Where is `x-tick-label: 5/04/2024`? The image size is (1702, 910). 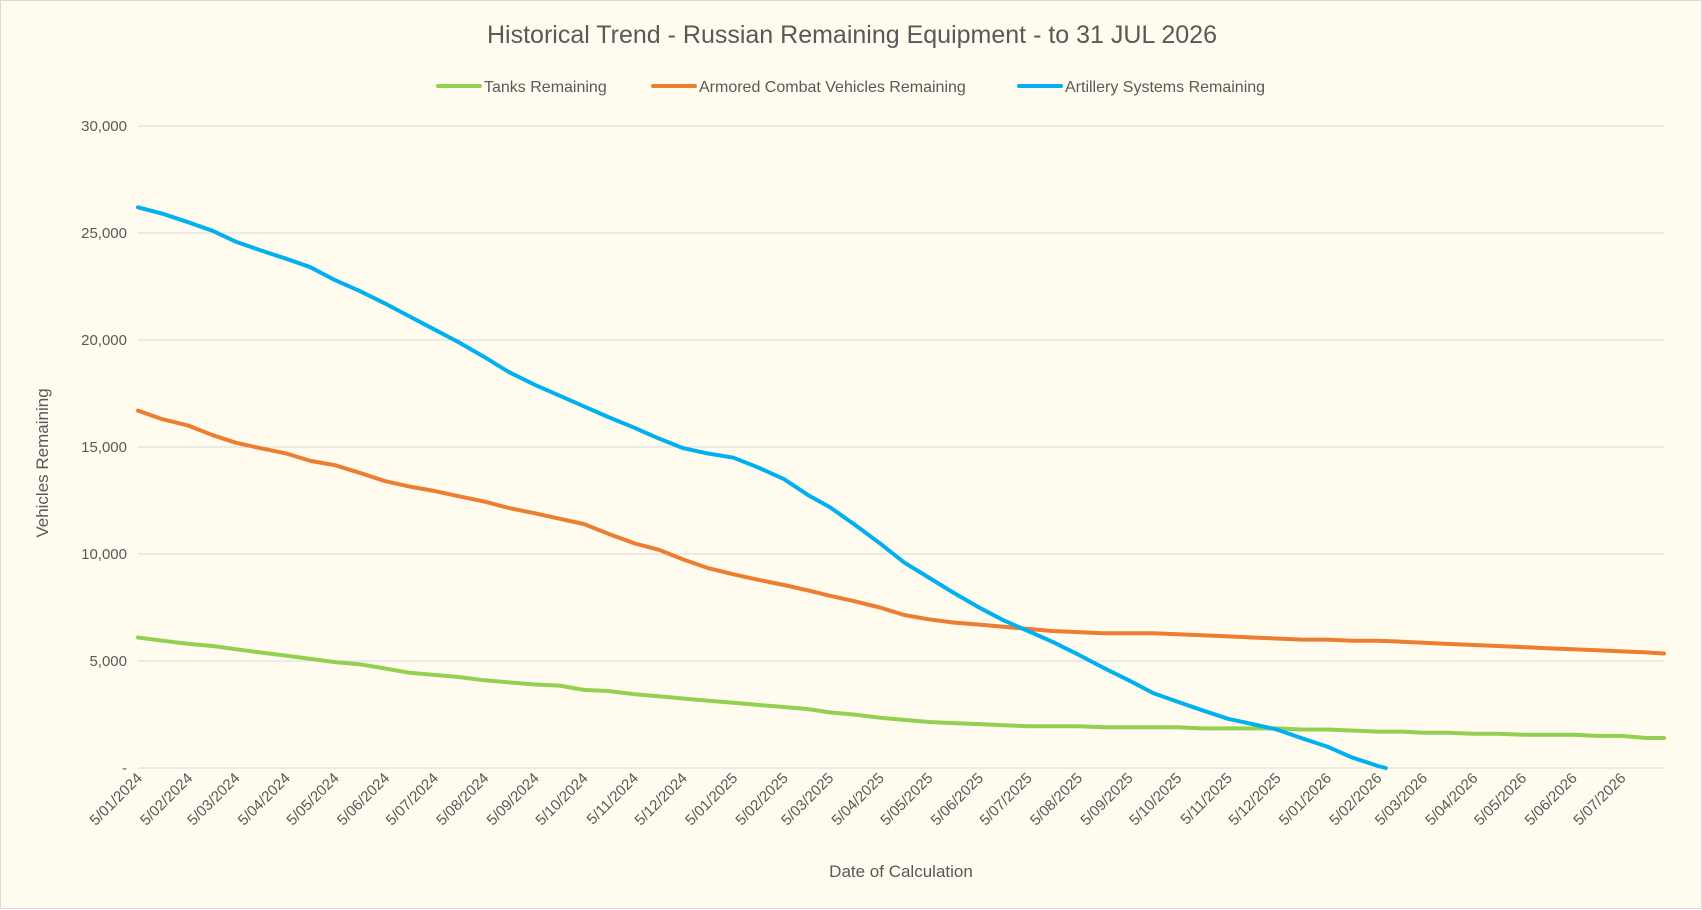
x-tick-label: 5/04/2024 is located at coordinates (264, 799).